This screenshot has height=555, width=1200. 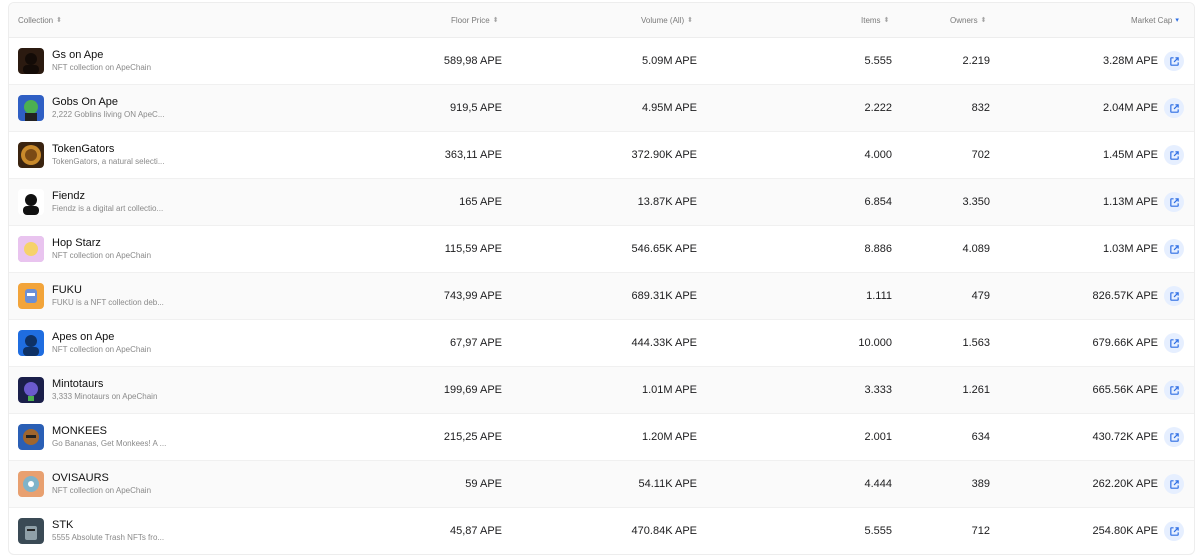 What do you see at coordinates (31, 202) in the screenshot?
I see `fiend-silhouette-icon` at bounding box center [31, 202].